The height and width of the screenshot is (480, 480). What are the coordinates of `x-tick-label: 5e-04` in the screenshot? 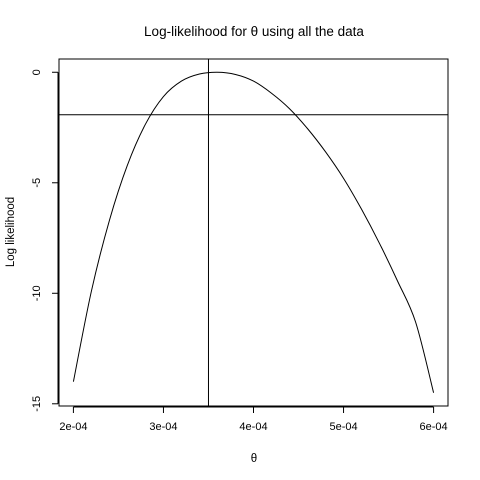 It's located at (343, 427).